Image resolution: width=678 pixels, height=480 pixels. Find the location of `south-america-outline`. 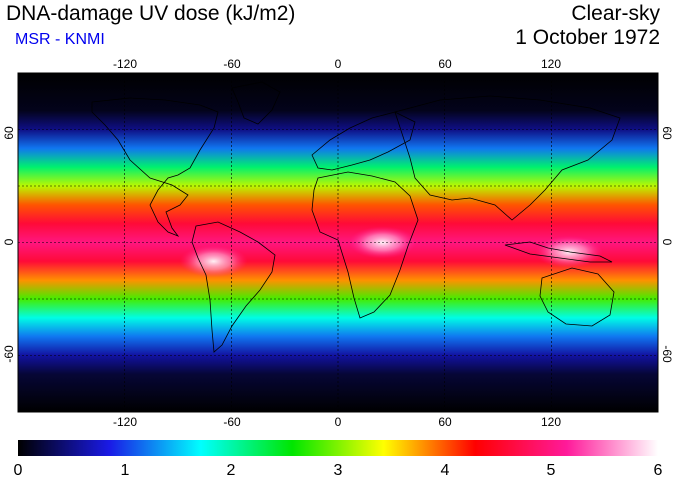

south-america-outline is located at coordinates (233, 287).